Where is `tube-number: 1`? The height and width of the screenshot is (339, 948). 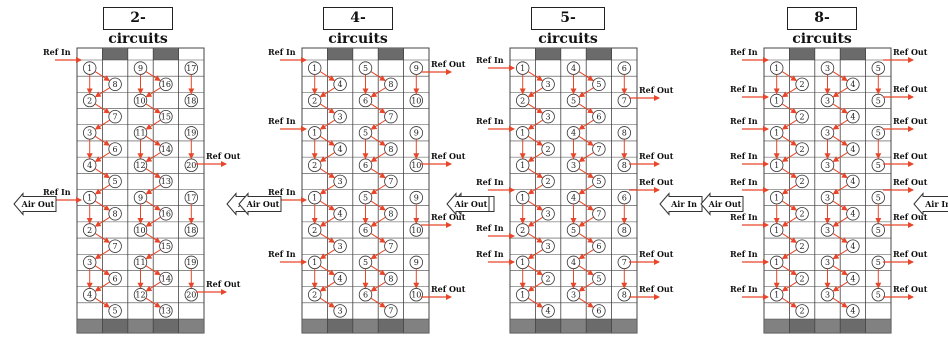
tube-number: 1 is located at coordinates (776, 133).